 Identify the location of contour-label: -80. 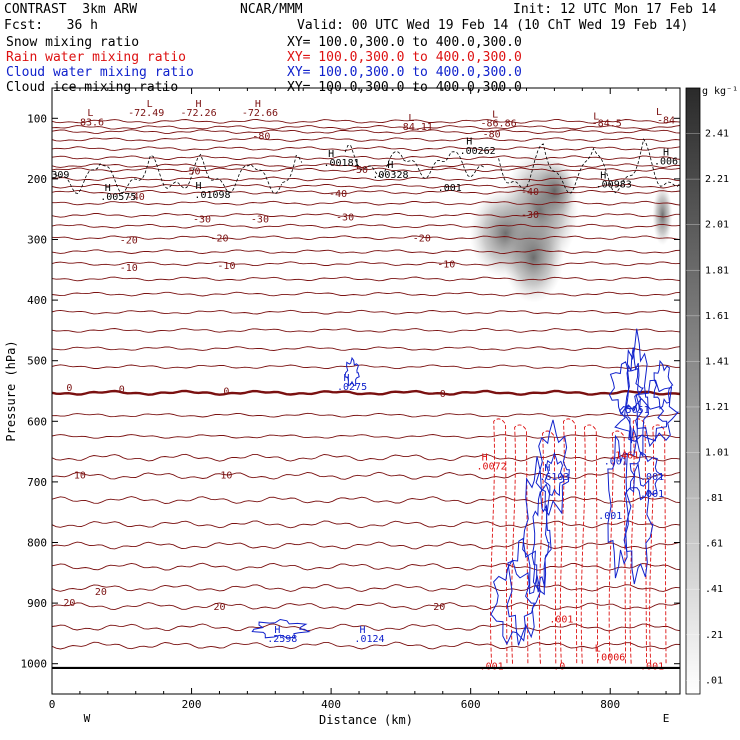
(492, 134).